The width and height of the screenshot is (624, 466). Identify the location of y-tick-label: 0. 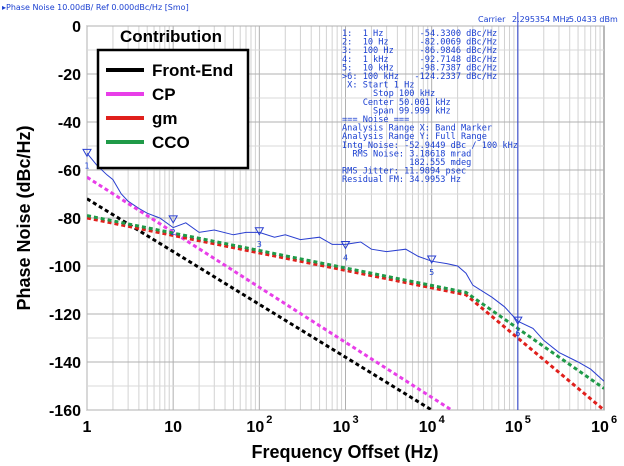
(76, 27).